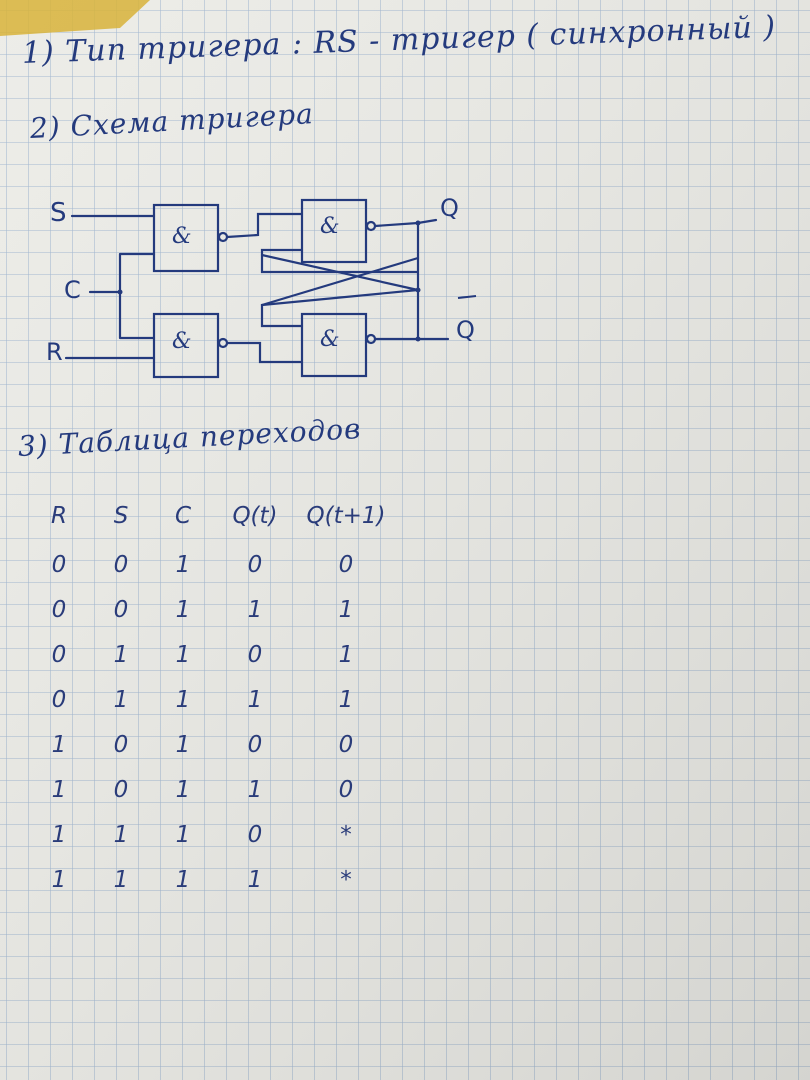 The height and width of the screenshot is (1080, 810). Describe the element at coordinates (182, 341) in the screenshot. I see `gate-2-symbol: &` at that location.